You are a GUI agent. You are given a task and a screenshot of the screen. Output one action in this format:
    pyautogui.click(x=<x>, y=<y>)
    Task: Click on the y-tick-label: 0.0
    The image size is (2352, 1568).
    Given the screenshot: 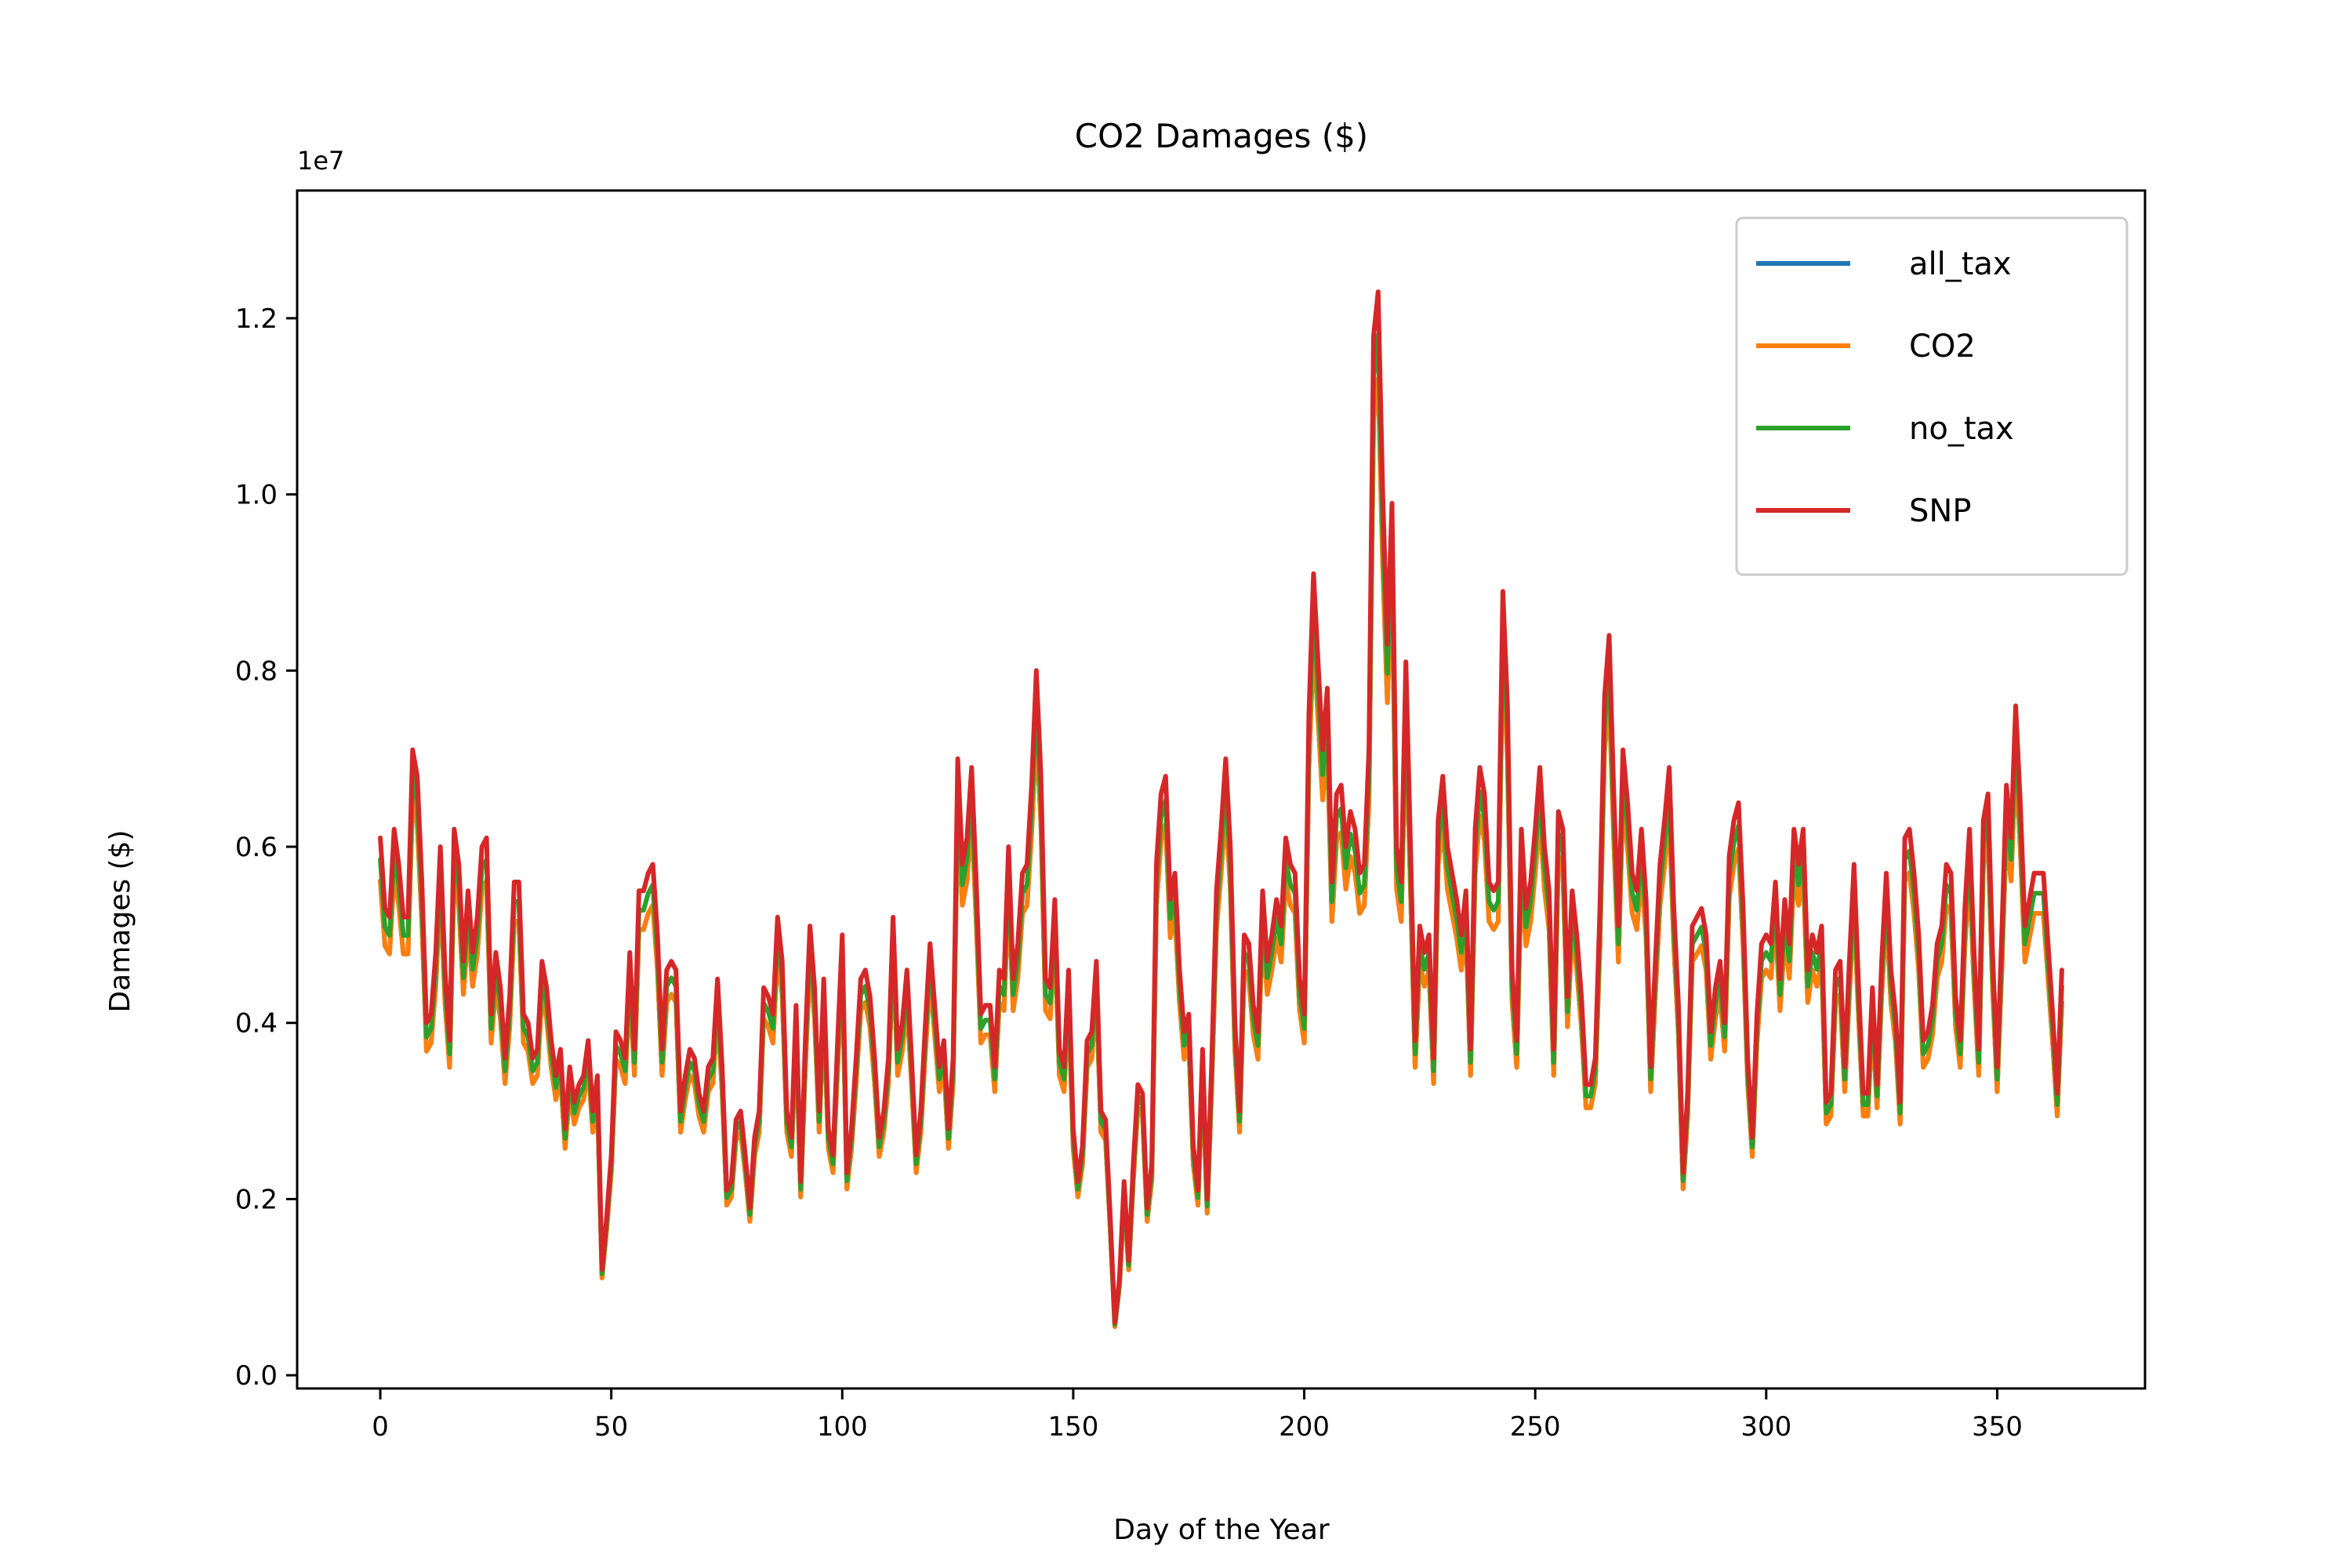 What is the action you would take?
    pyautogui.click(x=256, y=1376)
    